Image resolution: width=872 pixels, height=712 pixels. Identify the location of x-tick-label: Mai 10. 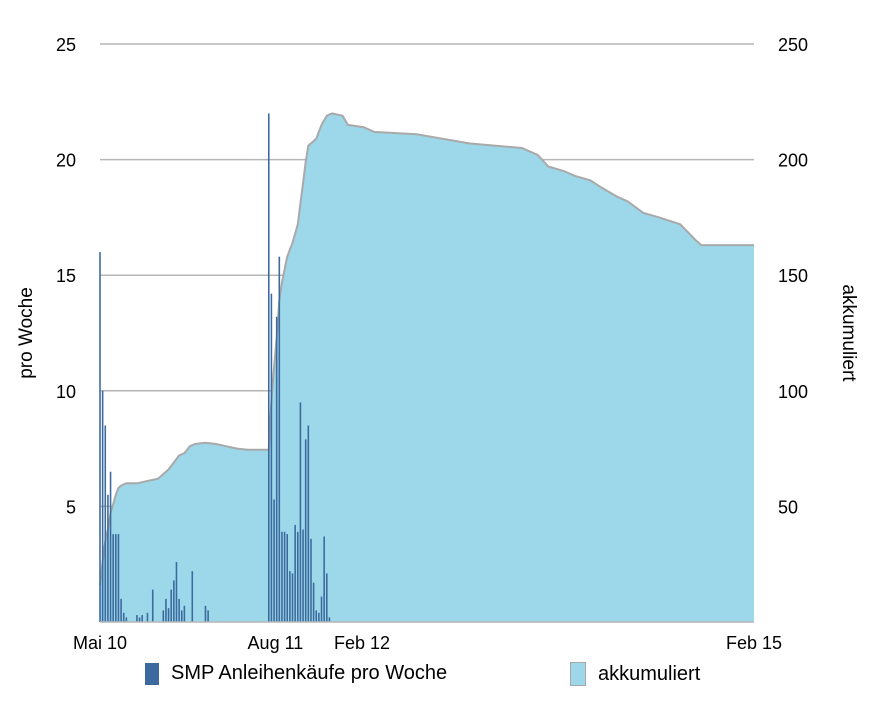
(100, 643).